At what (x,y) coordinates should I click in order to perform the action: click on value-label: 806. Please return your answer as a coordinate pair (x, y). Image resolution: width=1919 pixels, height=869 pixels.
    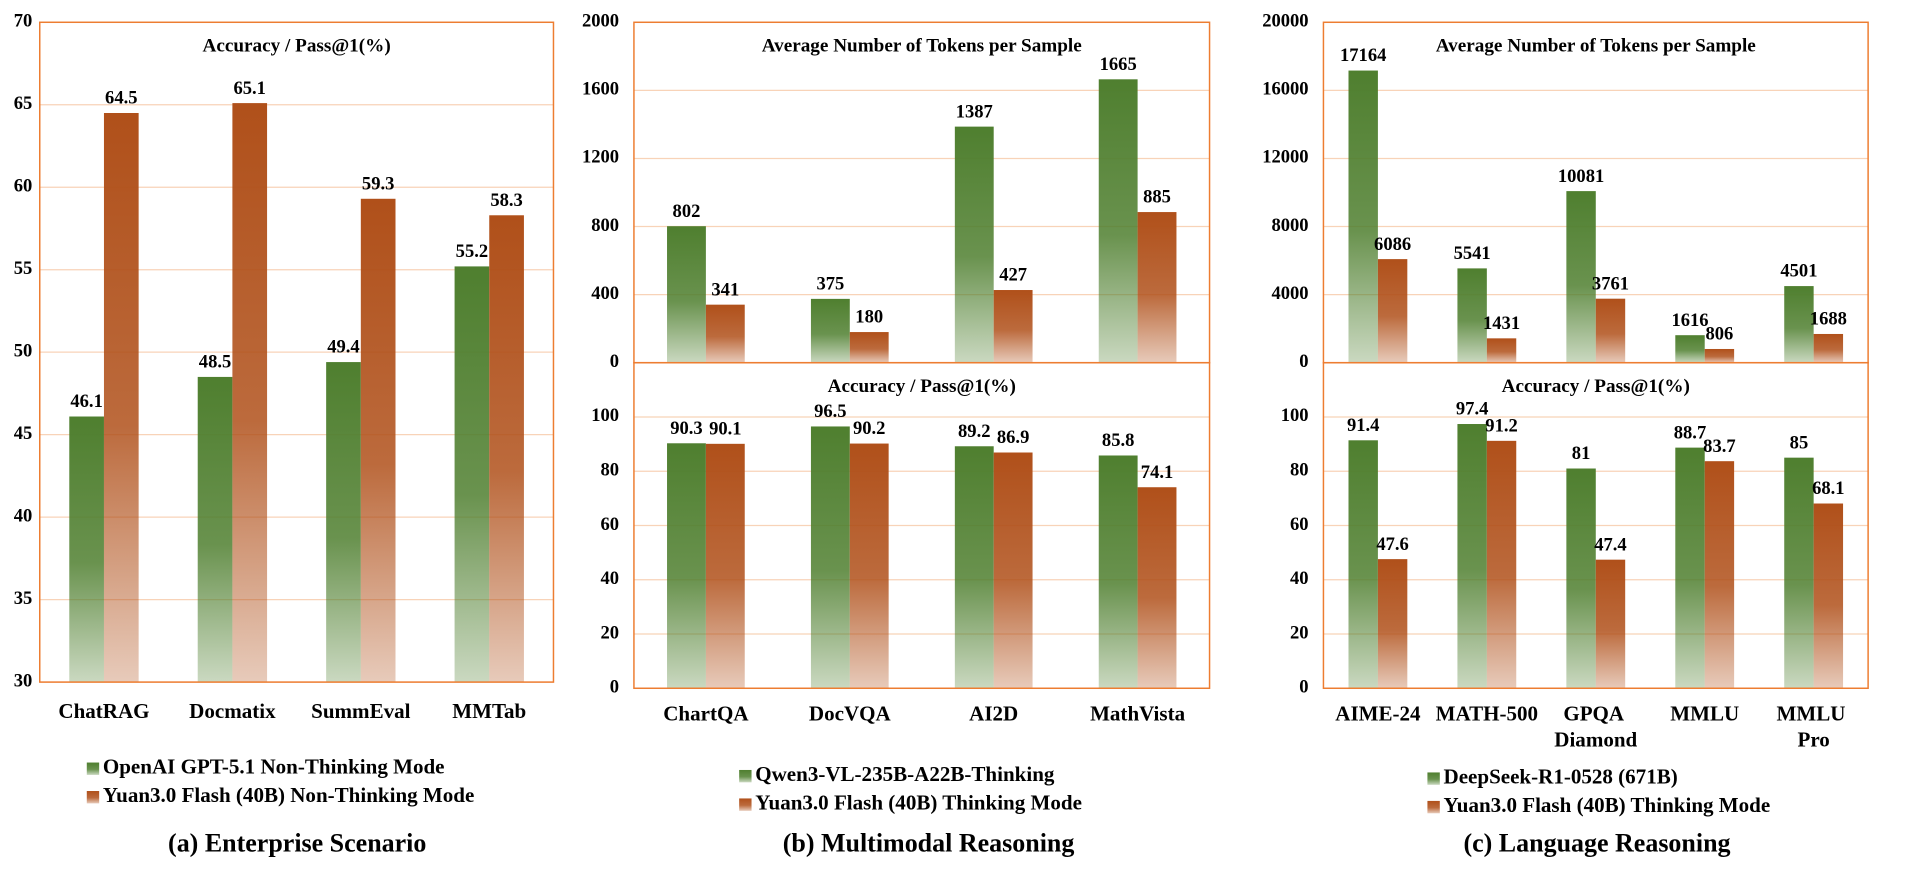
    Looking at the image, I should click on (1720, 334).